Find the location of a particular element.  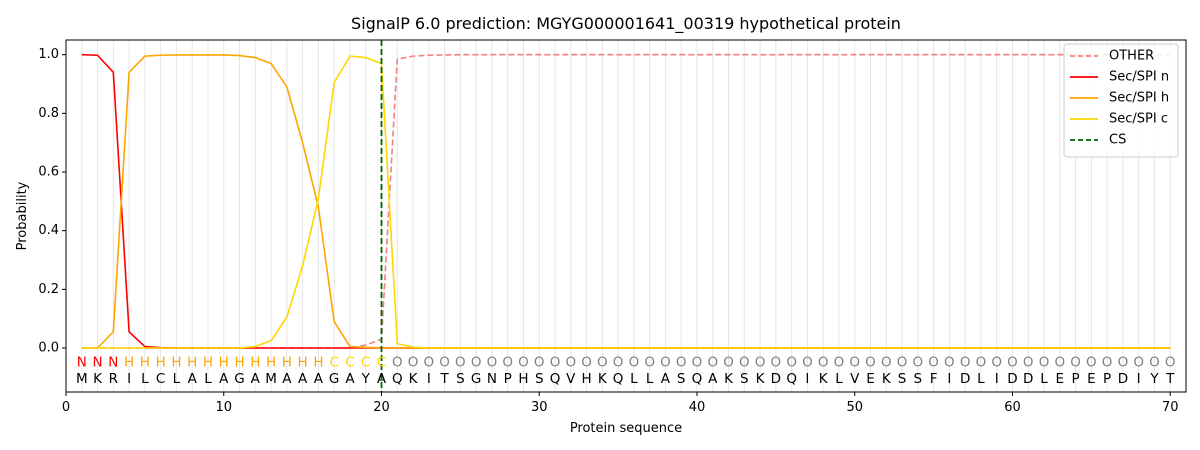

y-axis-title: Probability is located at coordinates (22, 215).